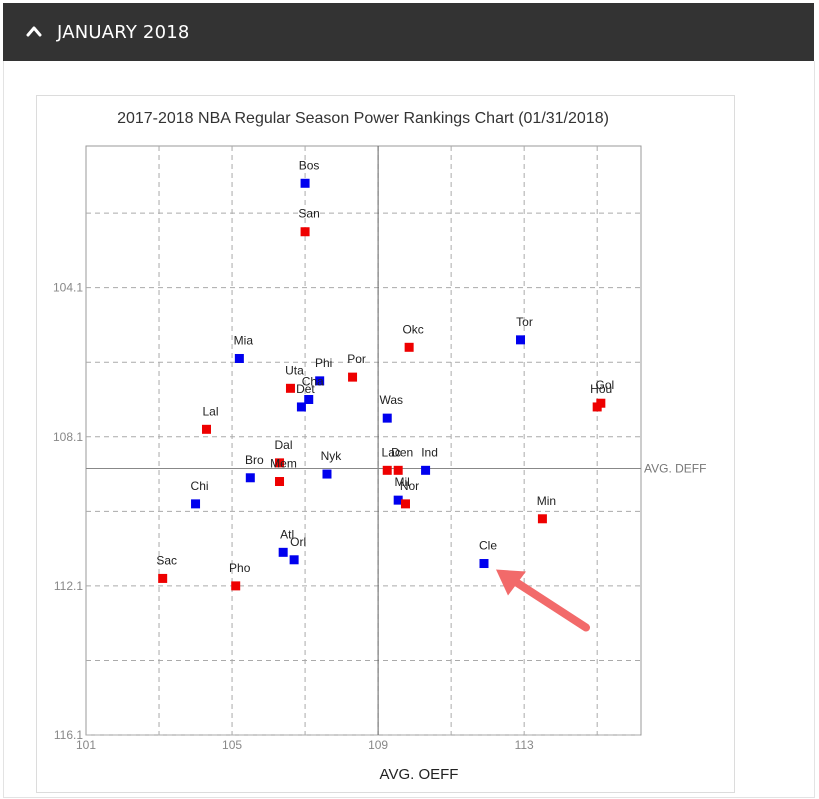  What do you see at coordinates (429, 460) in the screenshot?
I see `team-point-ind: Ind` at bounding box center [429, 460].